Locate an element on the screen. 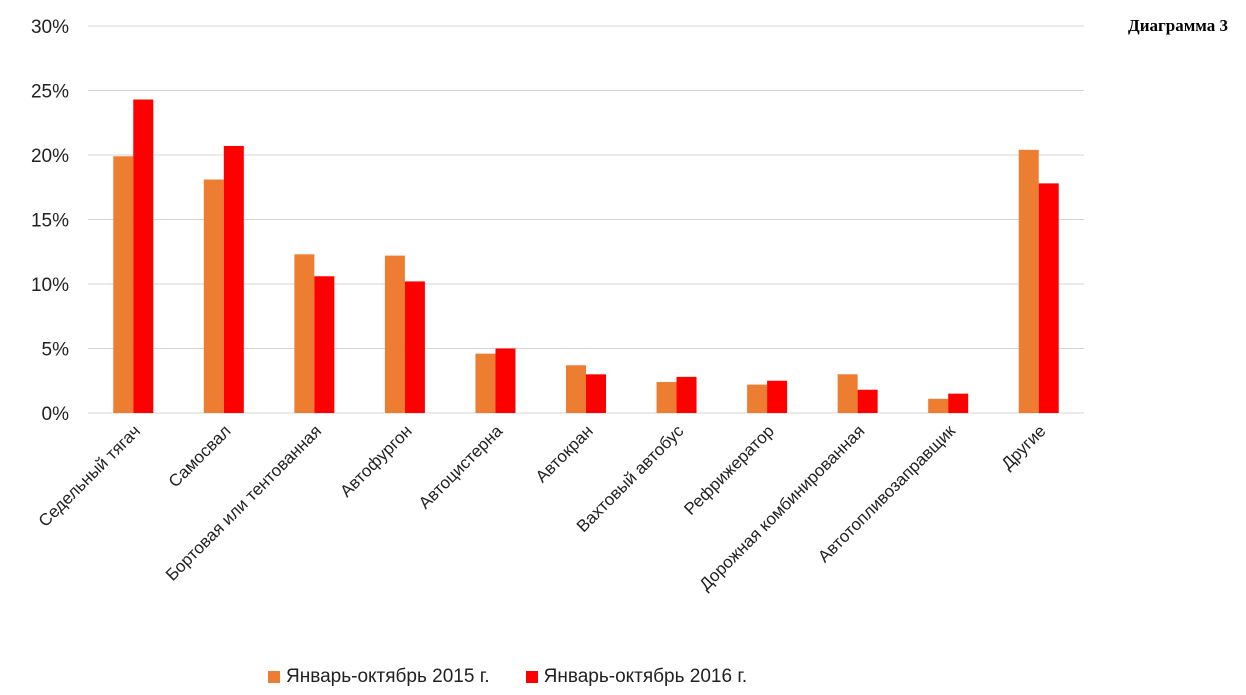  legend-label-2016: Январь-октябрь 2016 г. is located at coordinates (645, 676).